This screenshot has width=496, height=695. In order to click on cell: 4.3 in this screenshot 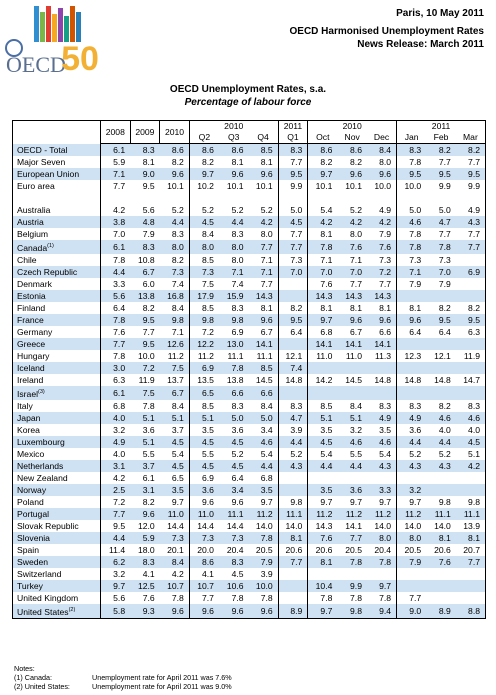, I will do `click(470, 222)`.